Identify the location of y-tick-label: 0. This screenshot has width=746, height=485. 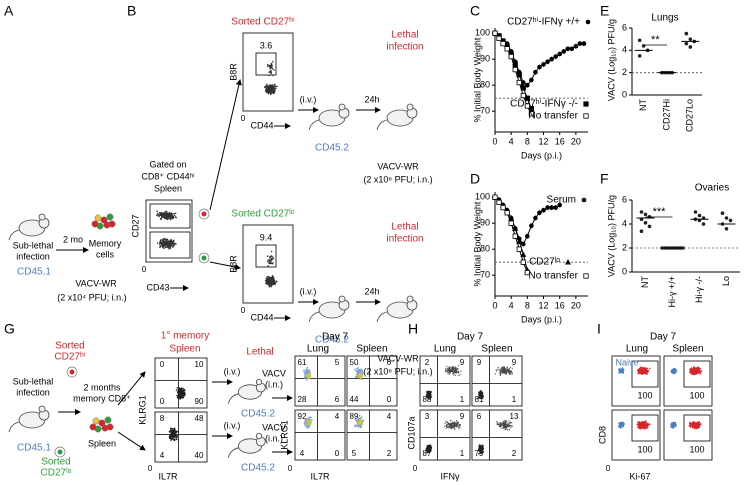
(624, 94).